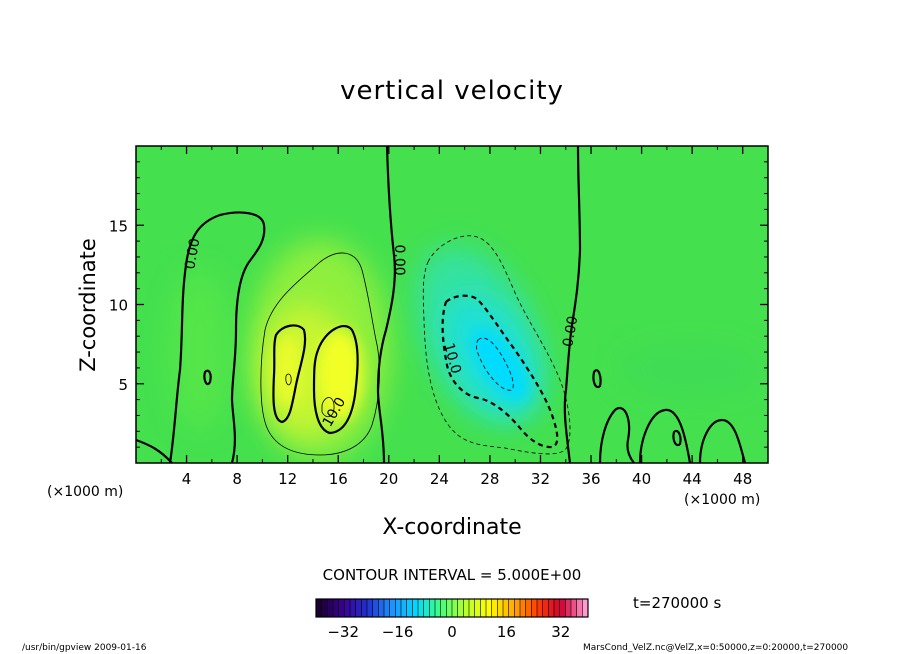  Describe the element at coordinates (439, 479) in the screenshot. I see `x-tick-label: 24` at that location.